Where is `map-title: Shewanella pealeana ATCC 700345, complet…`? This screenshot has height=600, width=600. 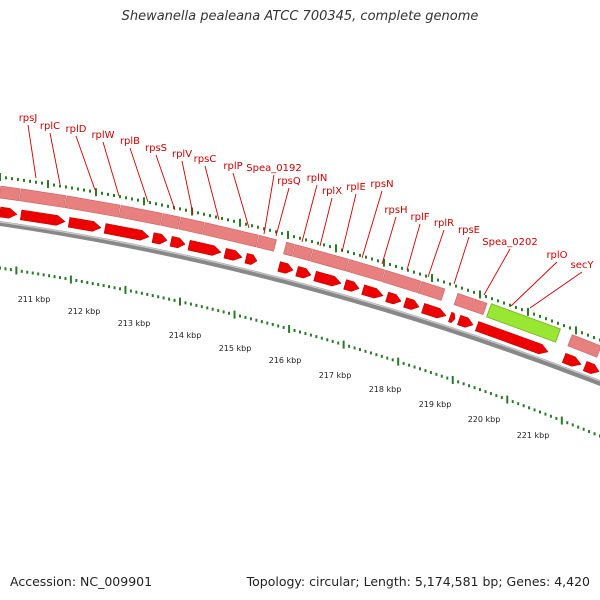
map-title: Shewanella pealeana ATCC 700345, complet… is located at coordinates (300, 16).